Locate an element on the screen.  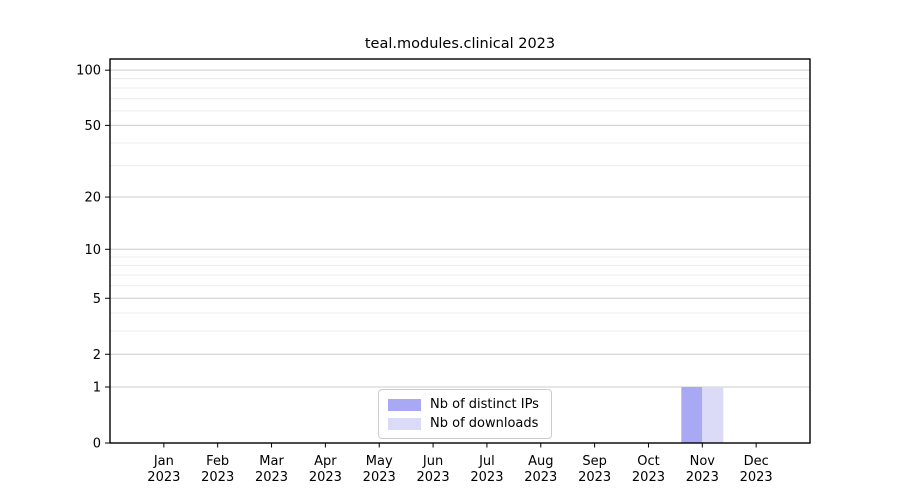
legend-label-distinct-ips: Nb of distinct IPs is located at coordinates (484, 404).